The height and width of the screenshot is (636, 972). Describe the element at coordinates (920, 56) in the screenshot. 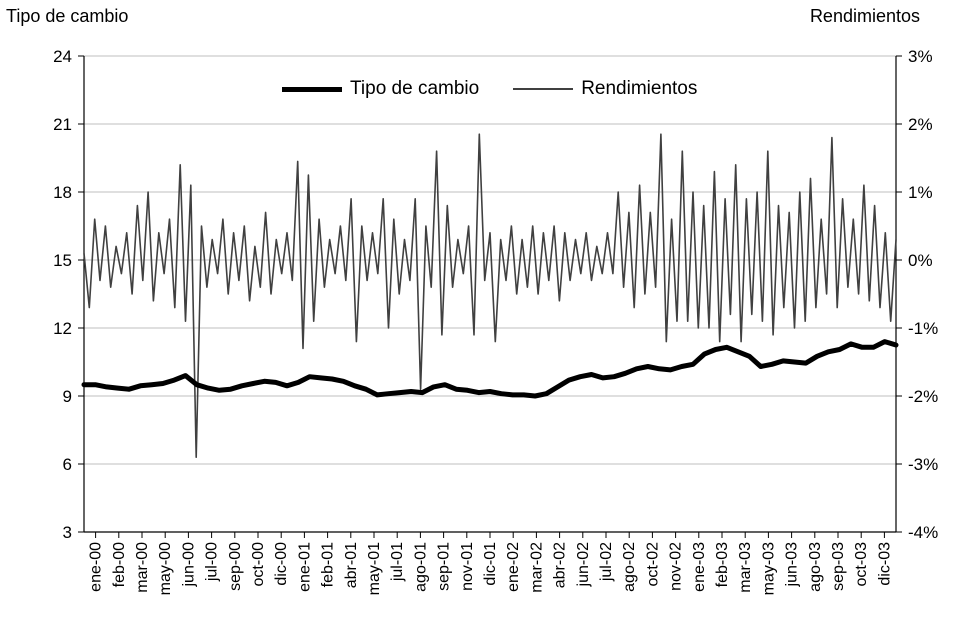

I see `y-tick-label-right: 3%` at that location.